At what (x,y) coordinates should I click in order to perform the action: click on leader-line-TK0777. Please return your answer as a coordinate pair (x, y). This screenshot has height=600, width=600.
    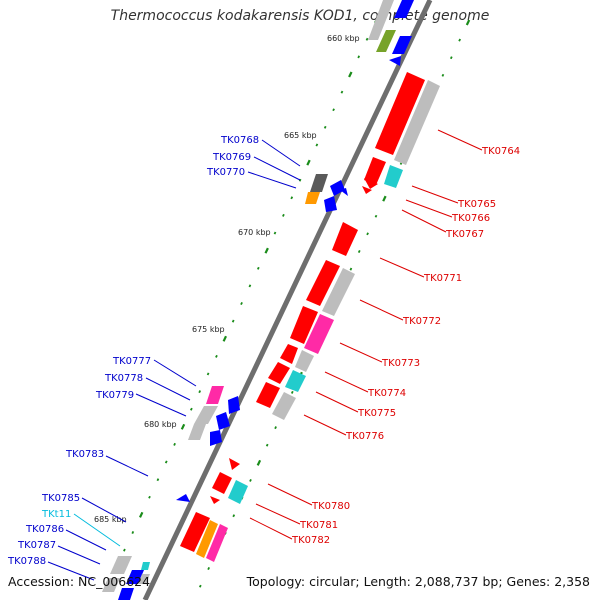
    Looking at the image, I should click on (175, 373).